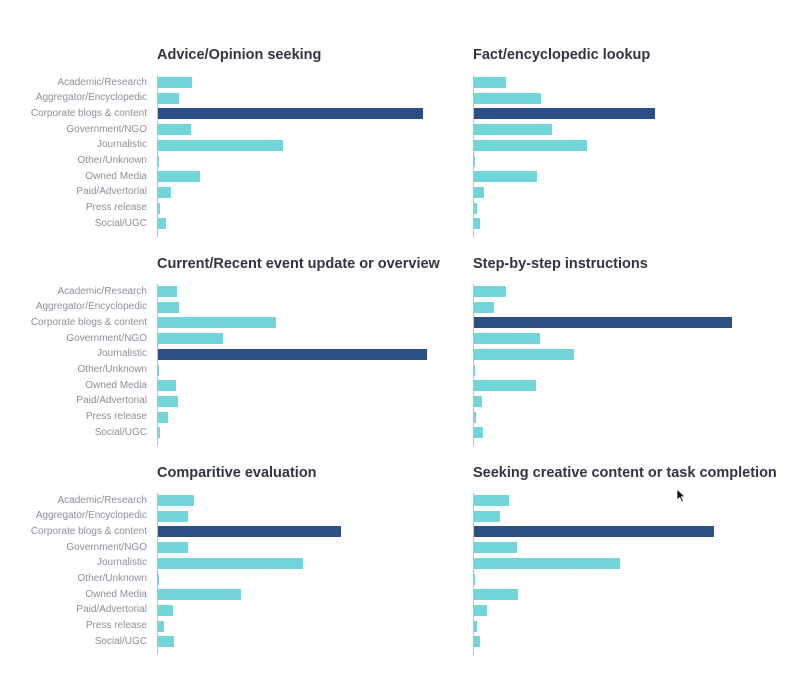  Describe the element at coordinates (636, 147) in the screenshot. I see `chart-panel: Fact/encyclopedic lookup` at that location.